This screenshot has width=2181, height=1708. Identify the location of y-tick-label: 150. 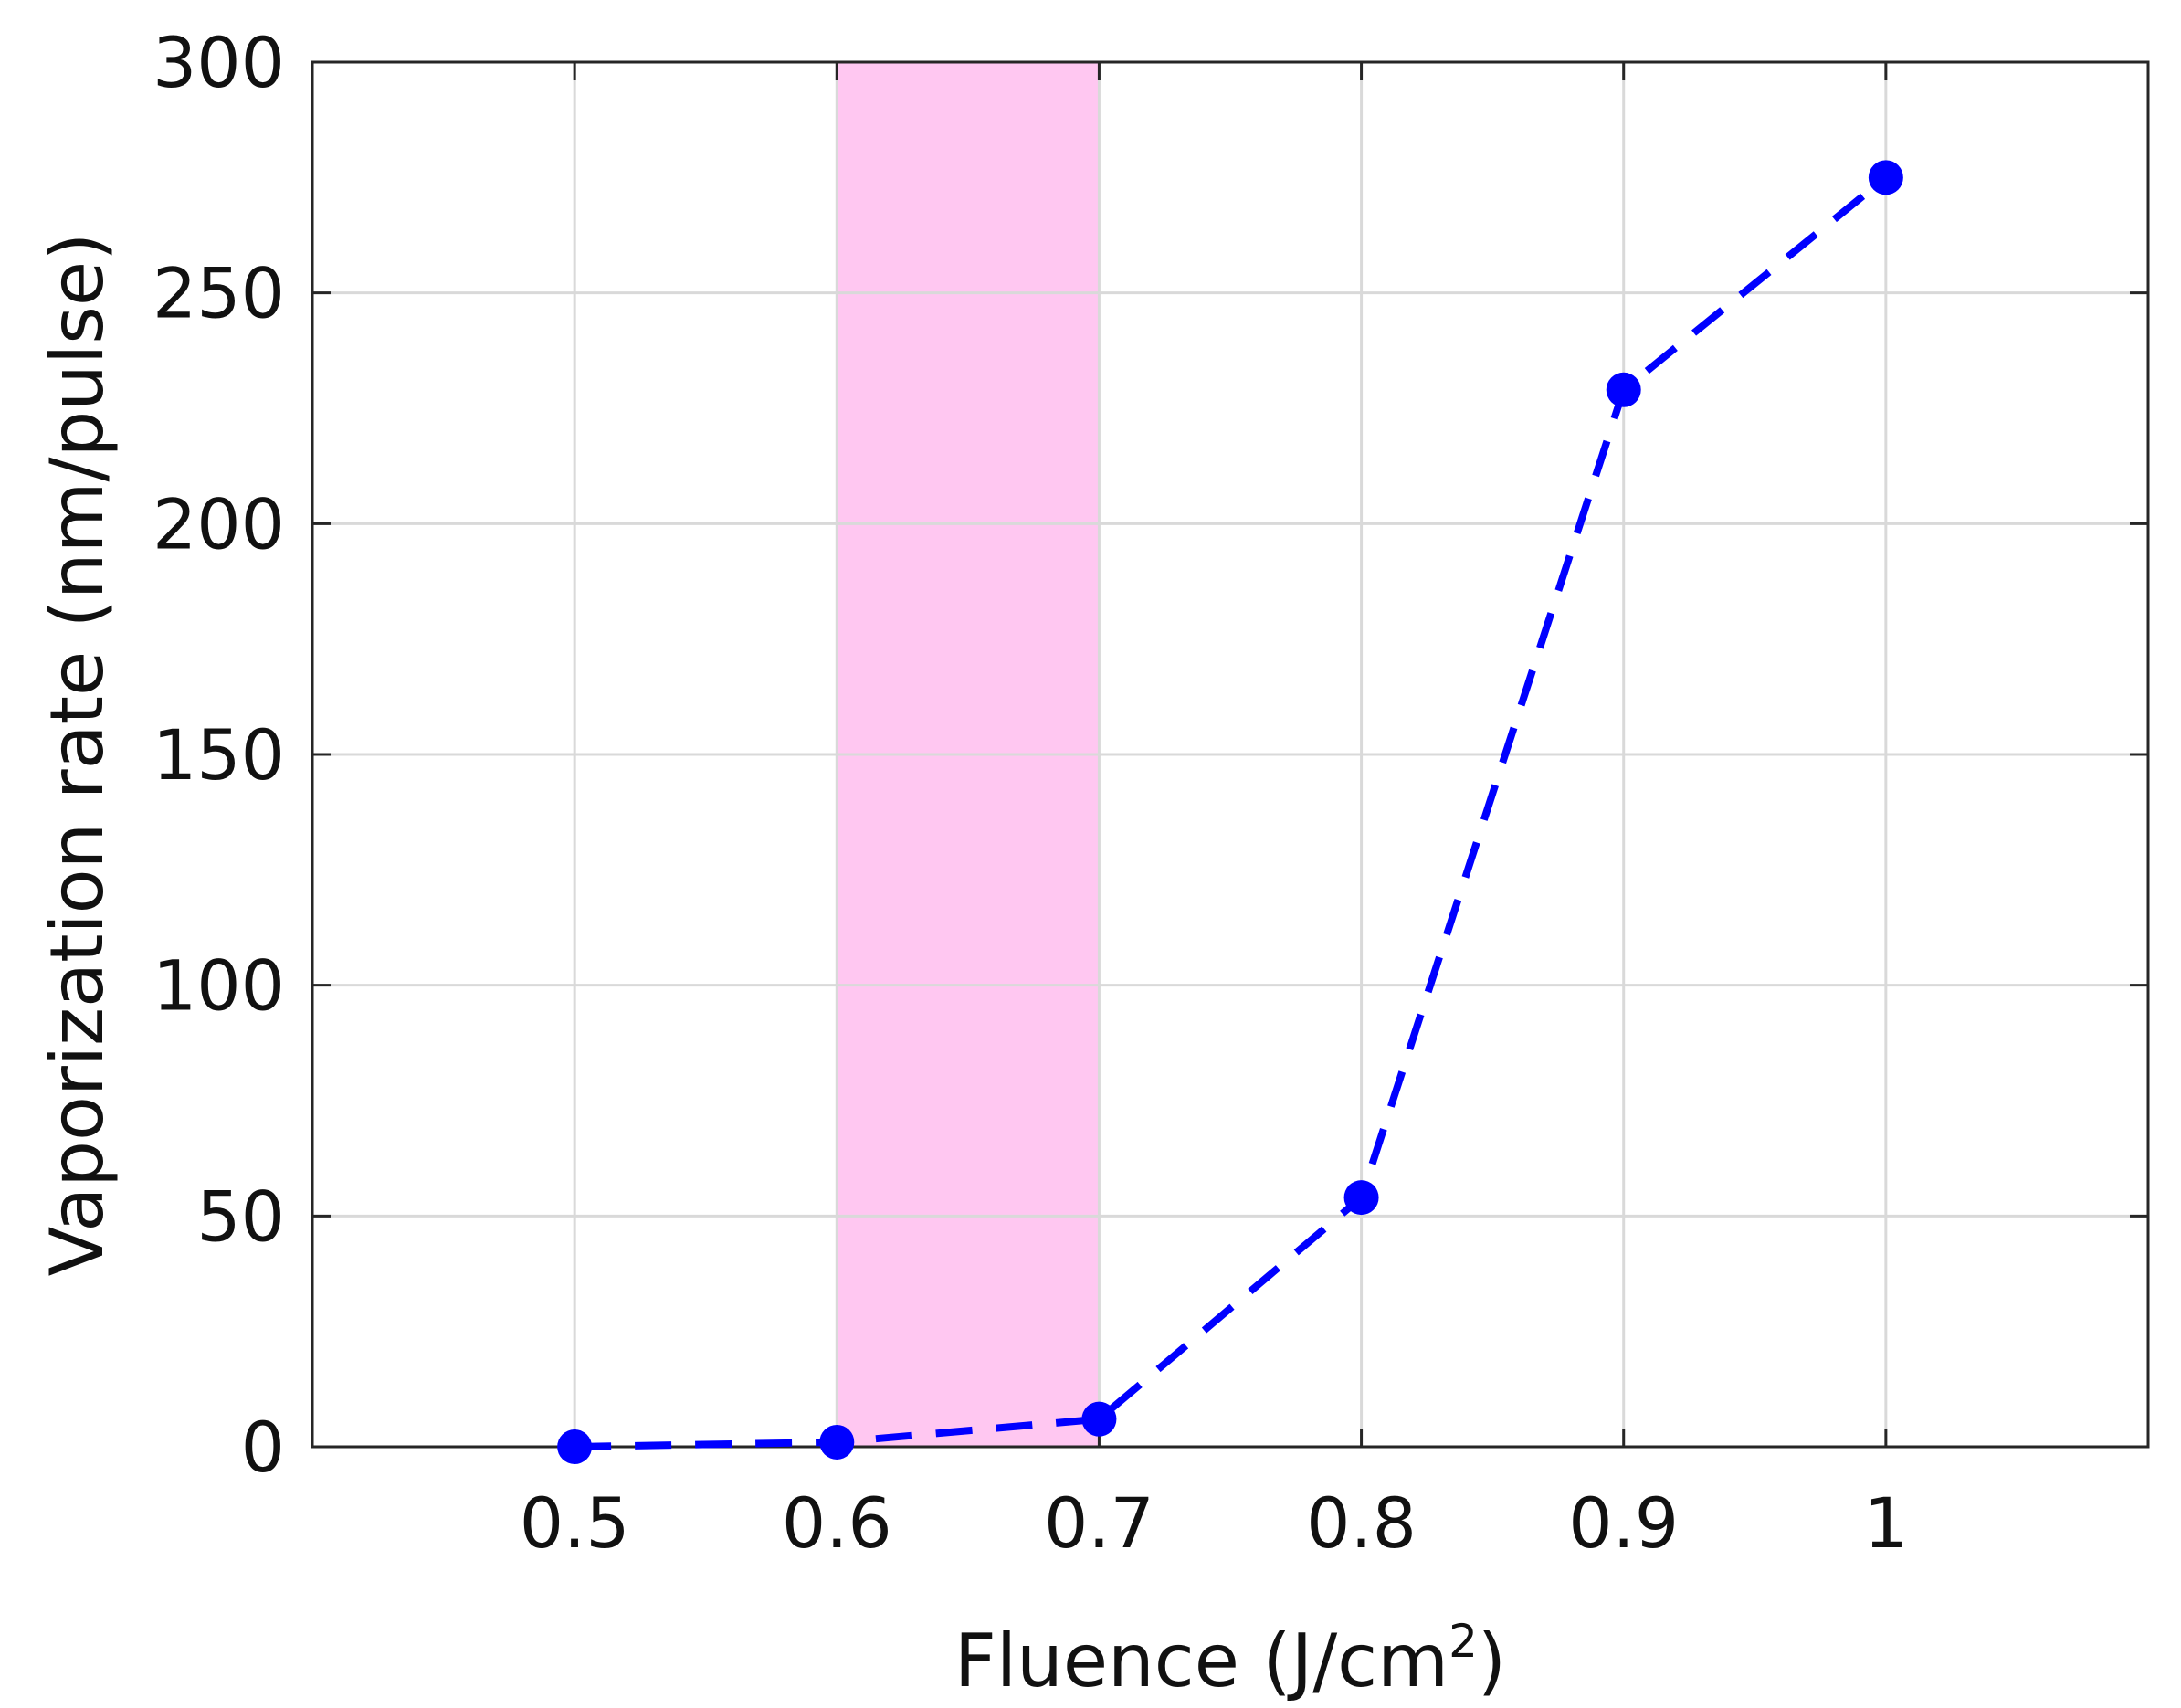
(219, 755).